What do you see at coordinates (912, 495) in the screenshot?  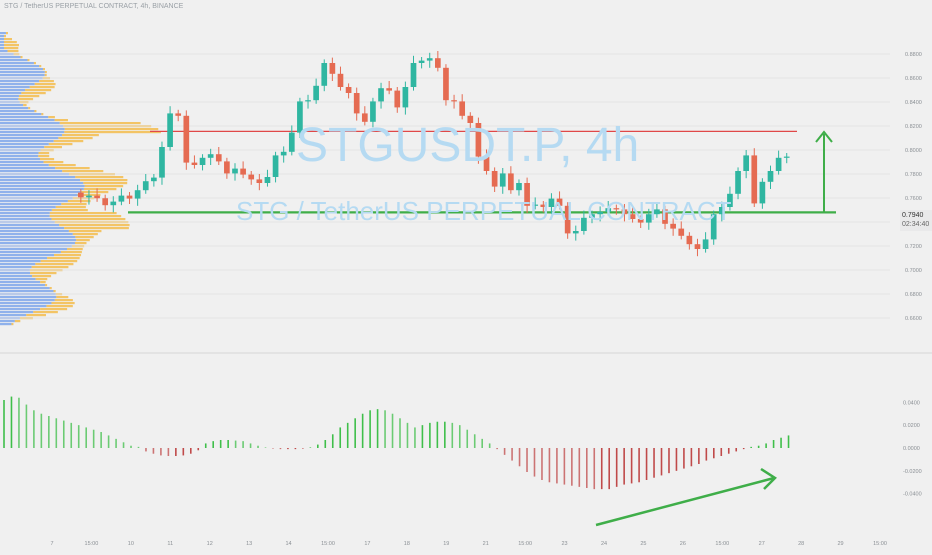 I see `indicator-tick-label: -0.0400` at bounding box center [912, 495].